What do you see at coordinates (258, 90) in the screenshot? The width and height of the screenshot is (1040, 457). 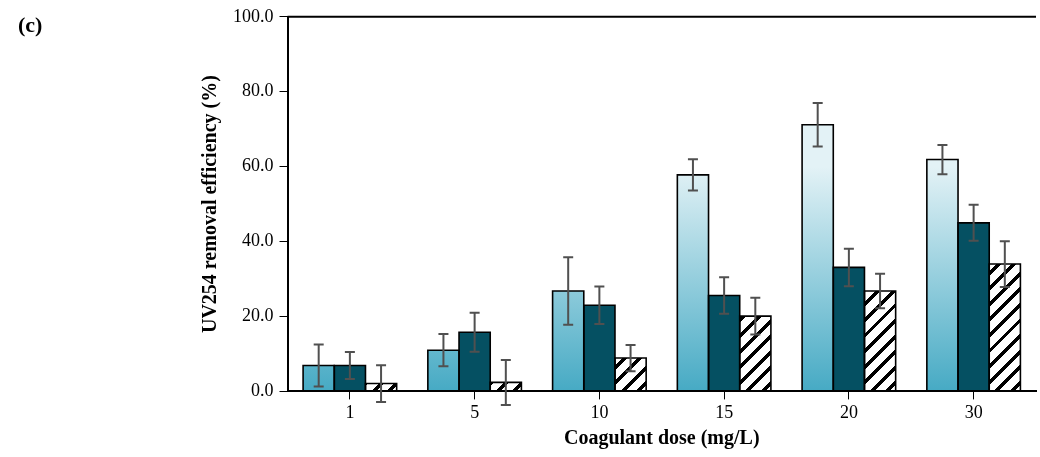 I see `y-tick-label: 80.0` at bounding box center [258, 90].